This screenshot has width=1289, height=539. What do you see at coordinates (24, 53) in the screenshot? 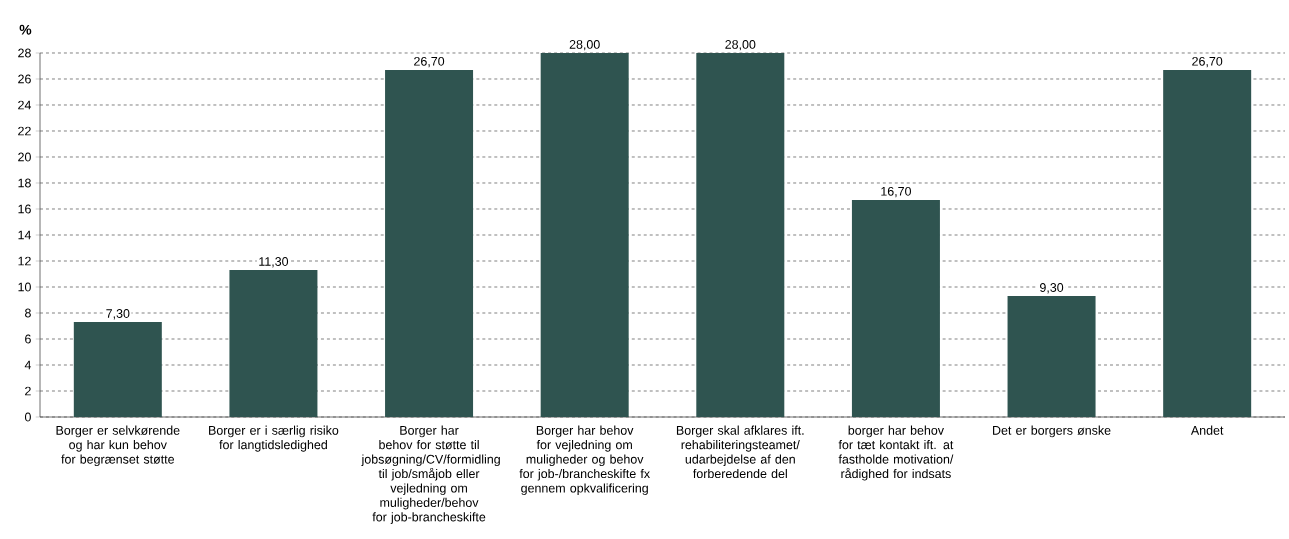
I see `y-tick-label: 28` at bounding box center [24, 53].